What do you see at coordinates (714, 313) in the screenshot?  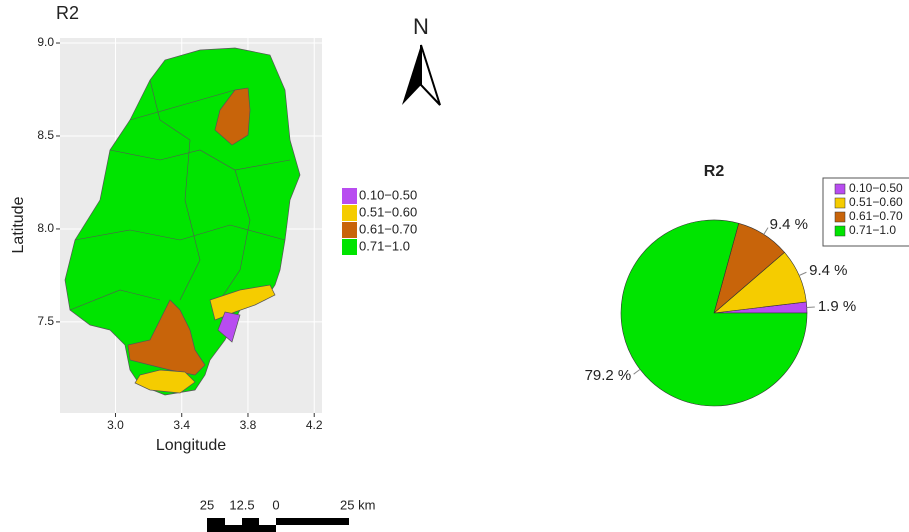 I see `pie-slice` at bounding box center [714, 313].